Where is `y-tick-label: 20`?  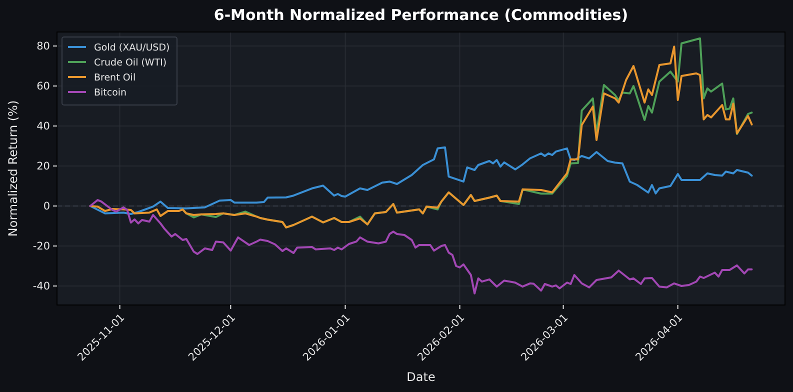
y-tick-label: 20 is located at coordinates (43, 166).